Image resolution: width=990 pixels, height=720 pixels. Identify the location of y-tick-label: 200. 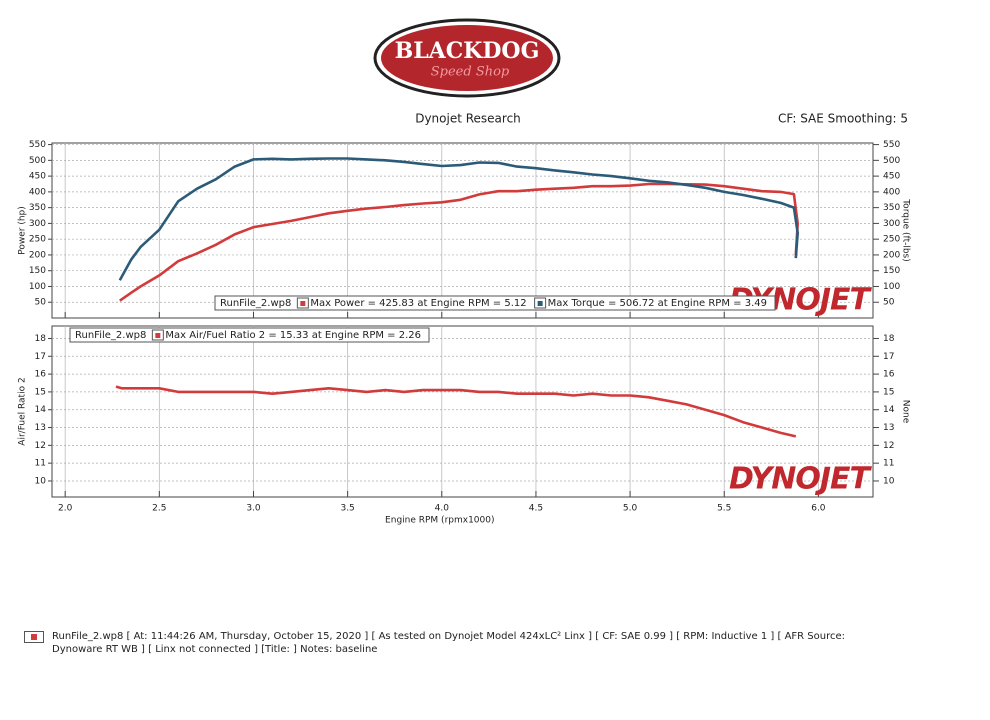
(37, 255).